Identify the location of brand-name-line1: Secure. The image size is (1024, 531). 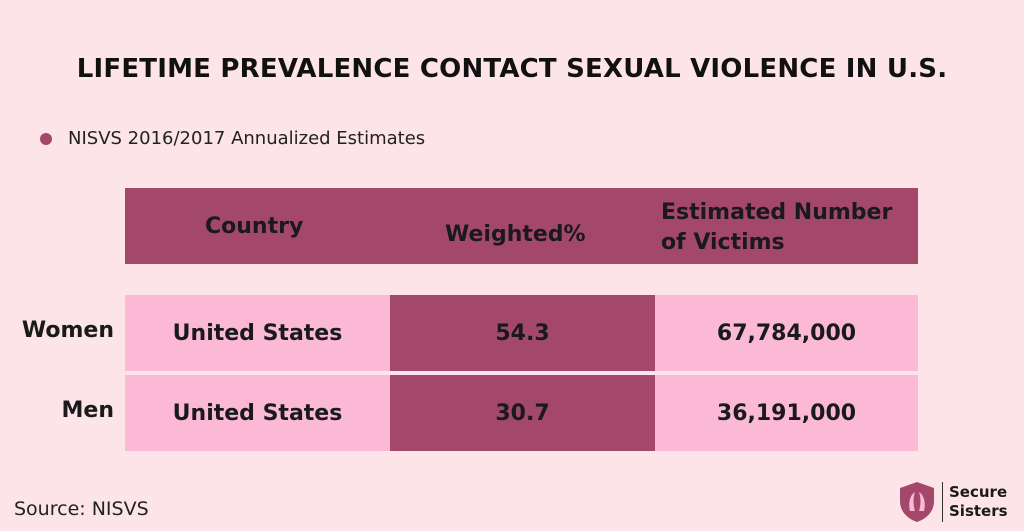
(978, 492).